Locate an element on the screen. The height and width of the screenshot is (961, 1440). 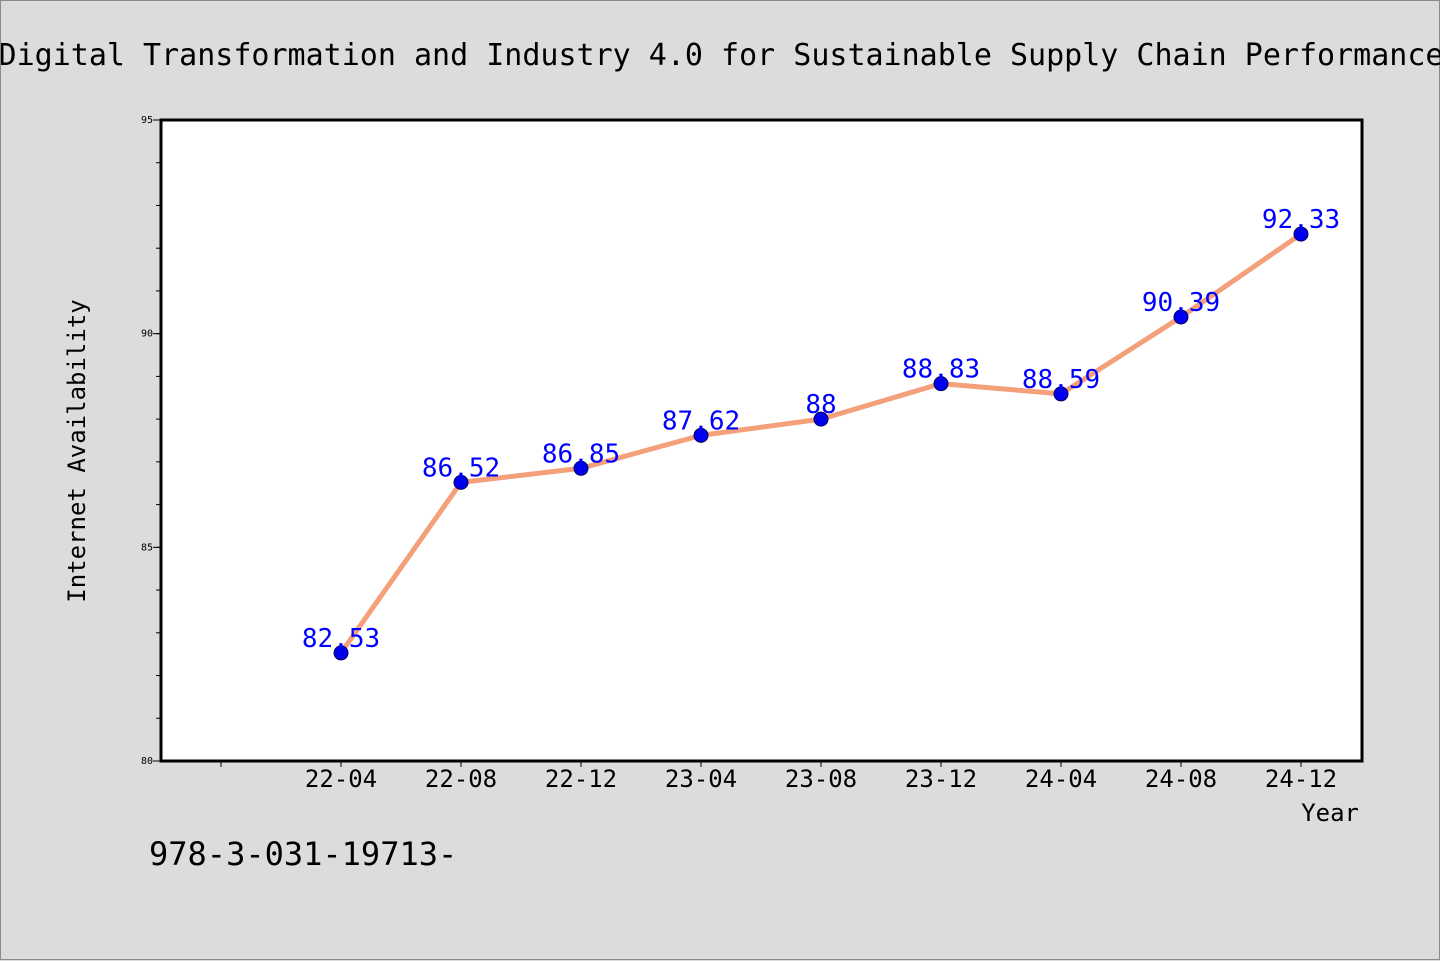
y-tick-label: 95 is located at coordinates (147, 120).